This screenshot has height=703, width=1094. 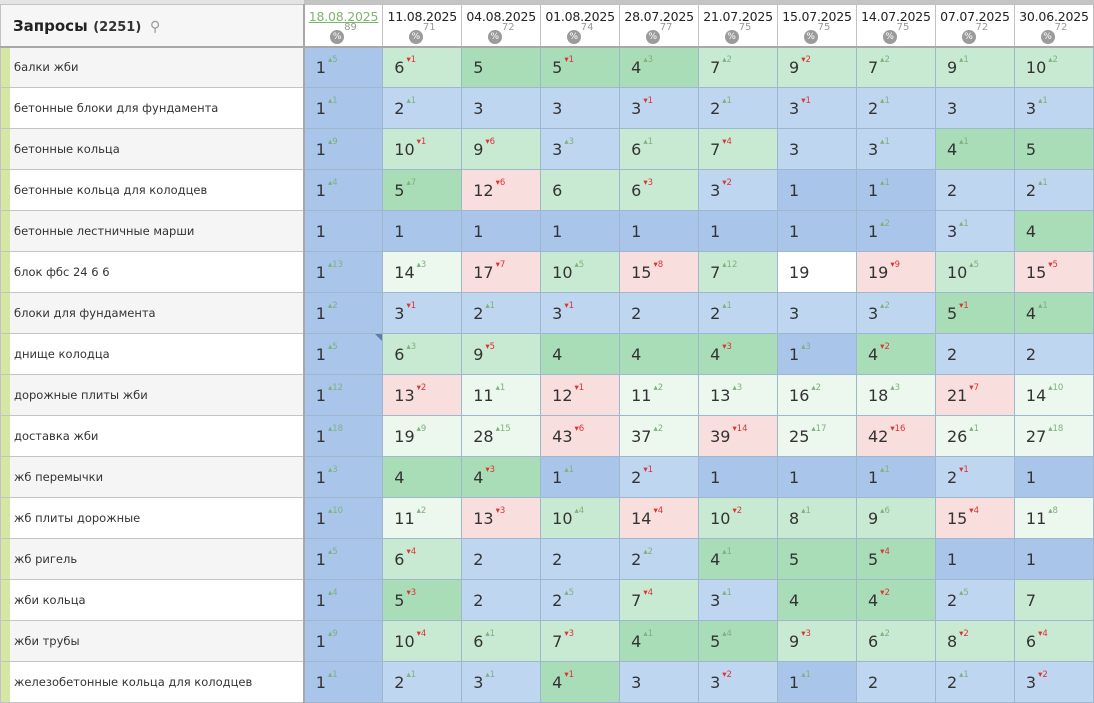 What do you see at coordinates (343, 16) in the screenshot?
I see `date-label: 18.08.2025` at bounding box center [343, 16].